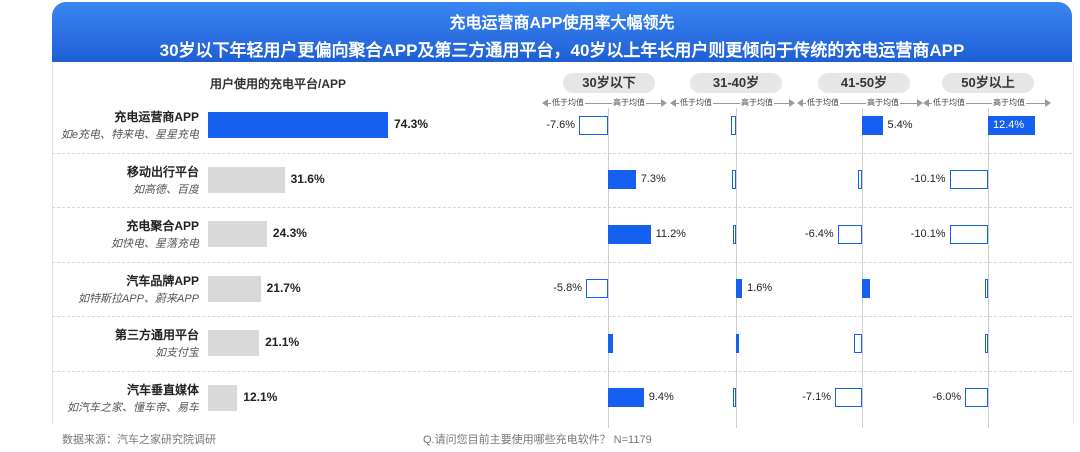  What do you see at coordinates (661, 397) in the screenshot?
I see `deviation-label: 9.4%` at bounding box center [661, 397].